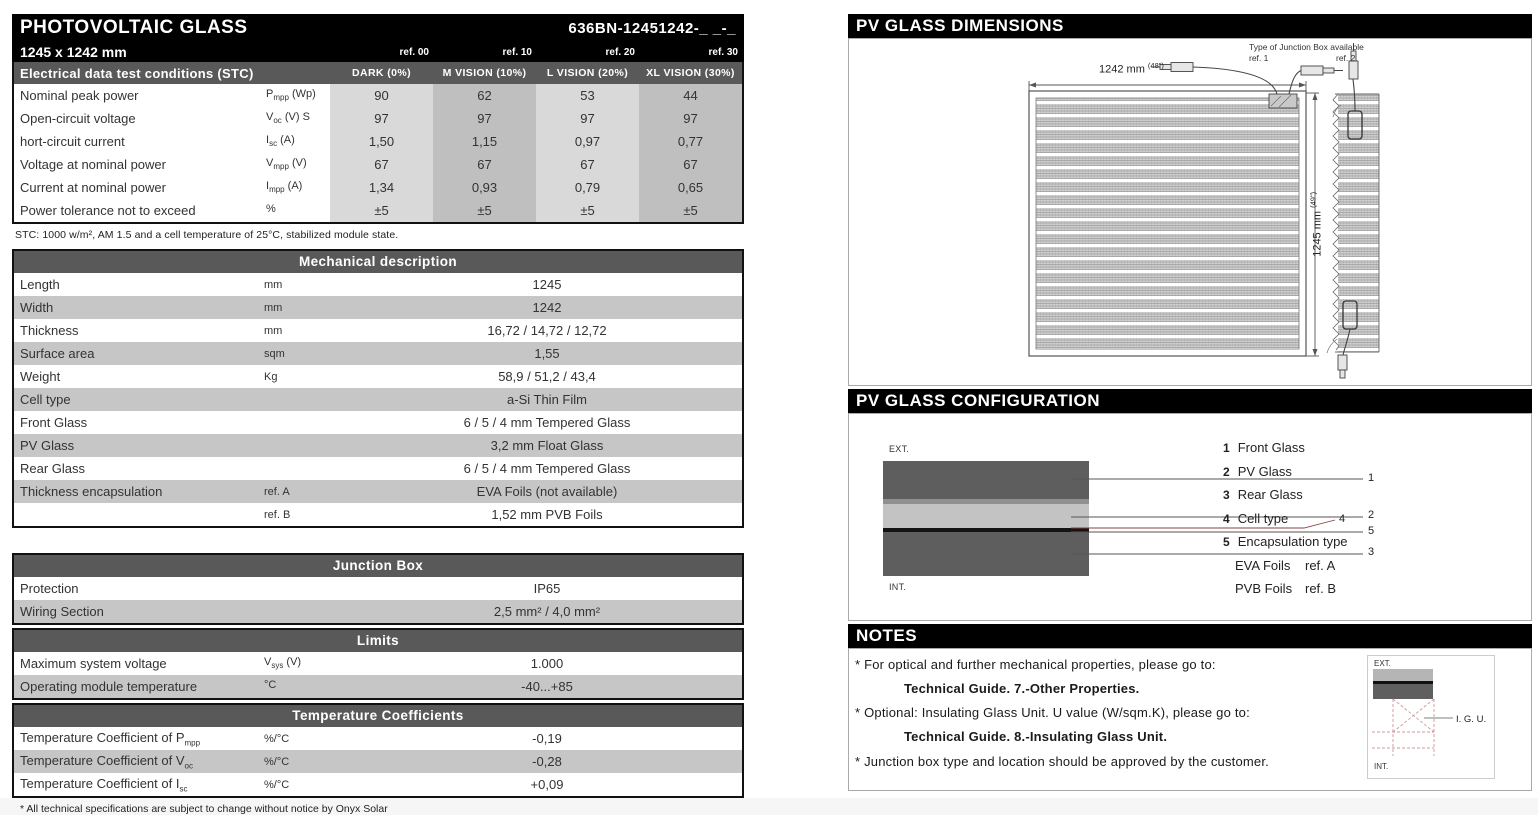  Describe the element at coordinates (104, 784) in the screenshot. I see `row-label: Temperature Coefficient of Isc` at that location.